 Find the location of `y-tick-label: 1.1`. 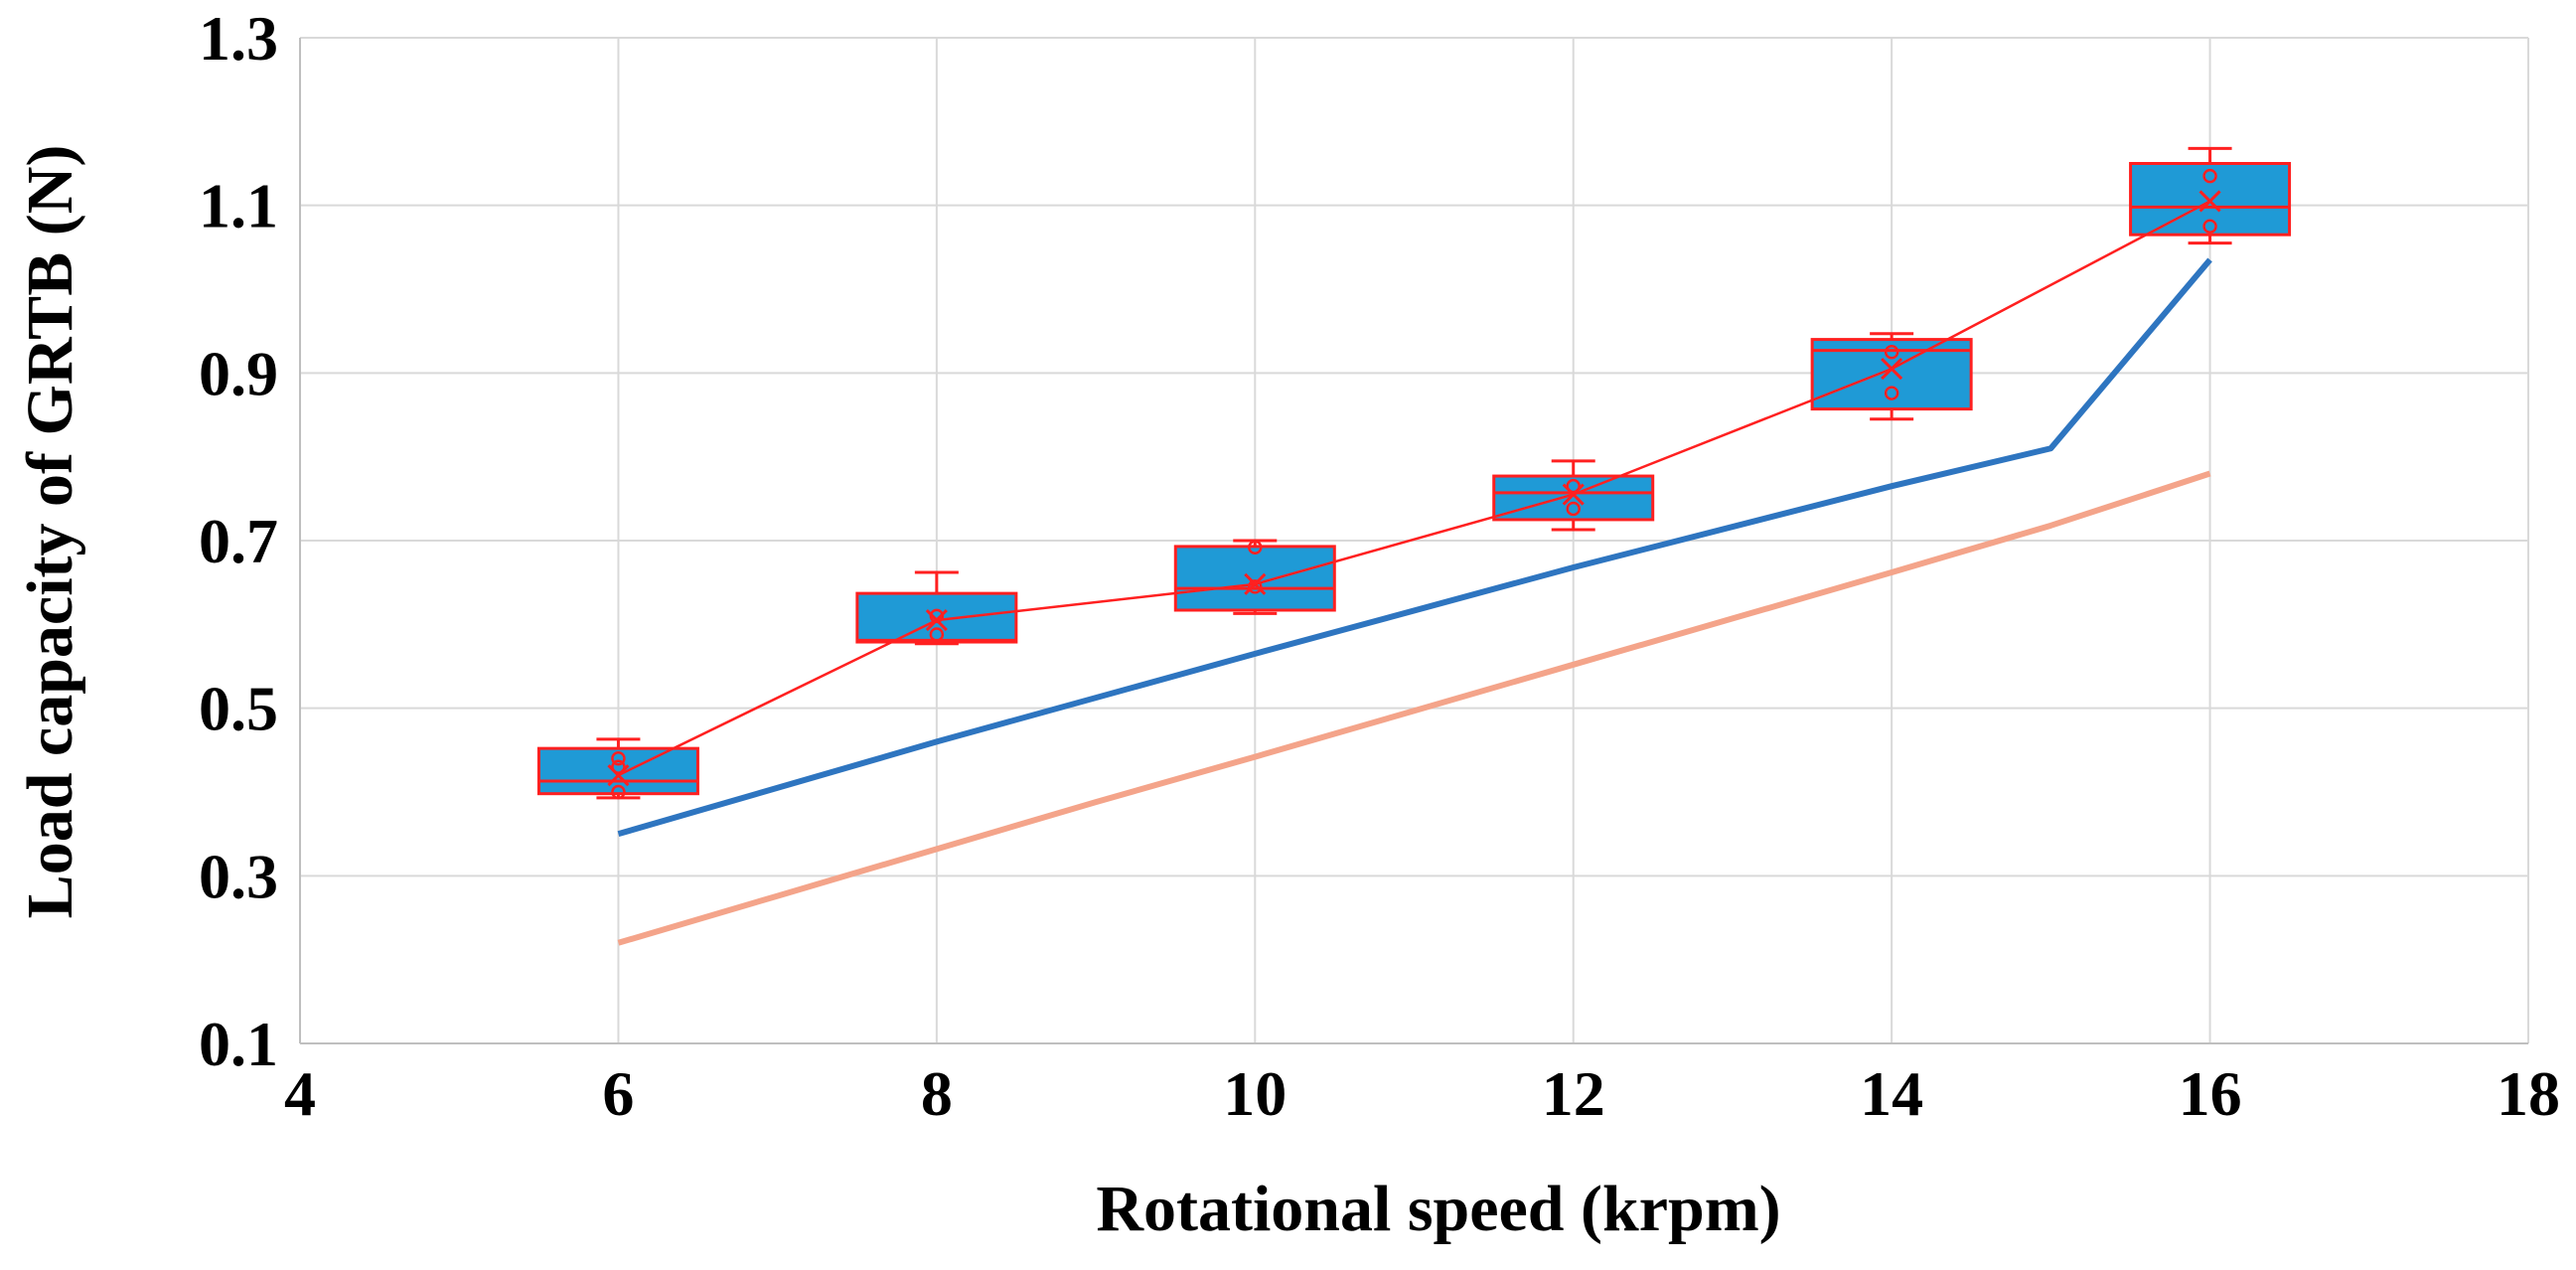

y-tick-label: 1.1 is located at coordinates (238, 206).